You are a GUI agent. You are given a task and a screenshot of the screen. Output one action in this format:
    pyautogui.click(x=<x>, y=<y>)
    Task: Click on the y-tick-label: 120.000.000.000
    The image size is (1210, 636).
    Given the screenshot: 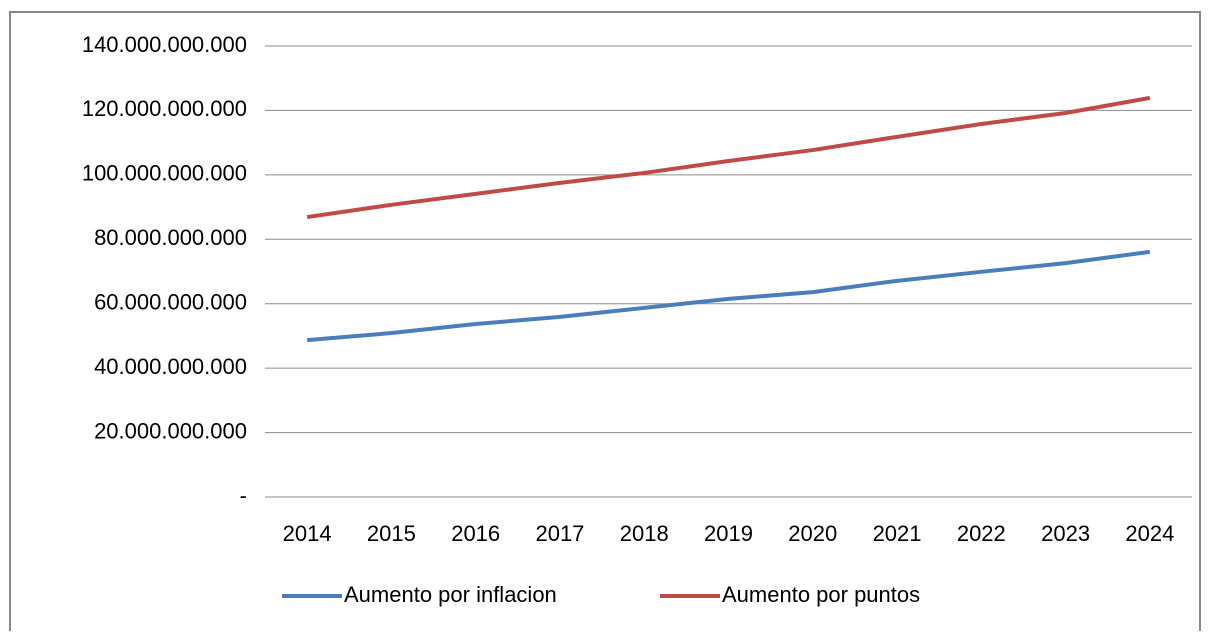 What is the action you would take?
    pyautogui.click(x=164, y=108)
    